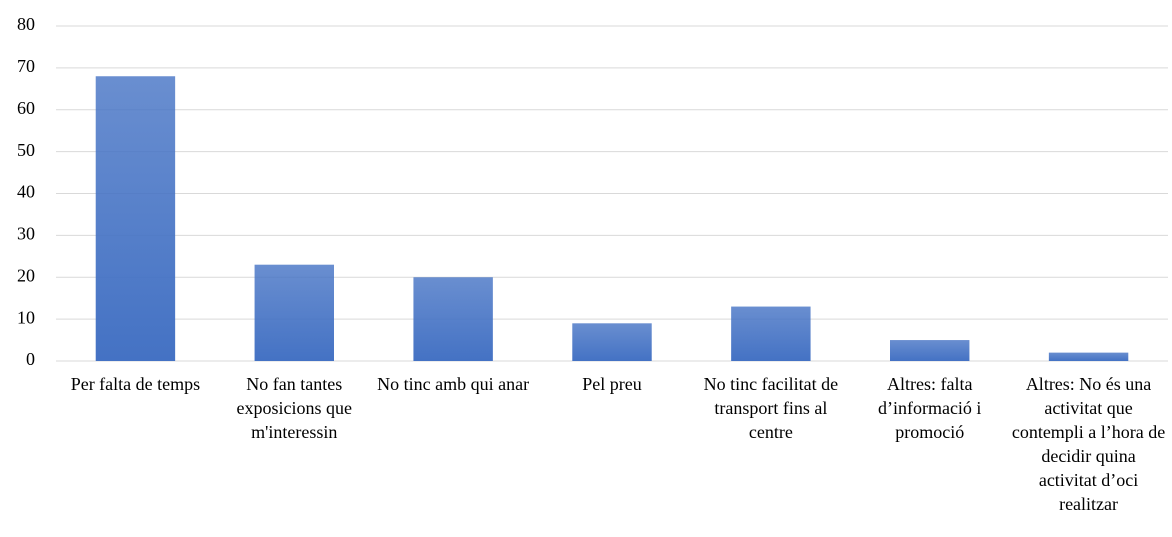  What do you see at coordinates (135, 384) in the screenshot?
I see `x-tick-label: Per falta de temps` at bounding box center [135, 384].